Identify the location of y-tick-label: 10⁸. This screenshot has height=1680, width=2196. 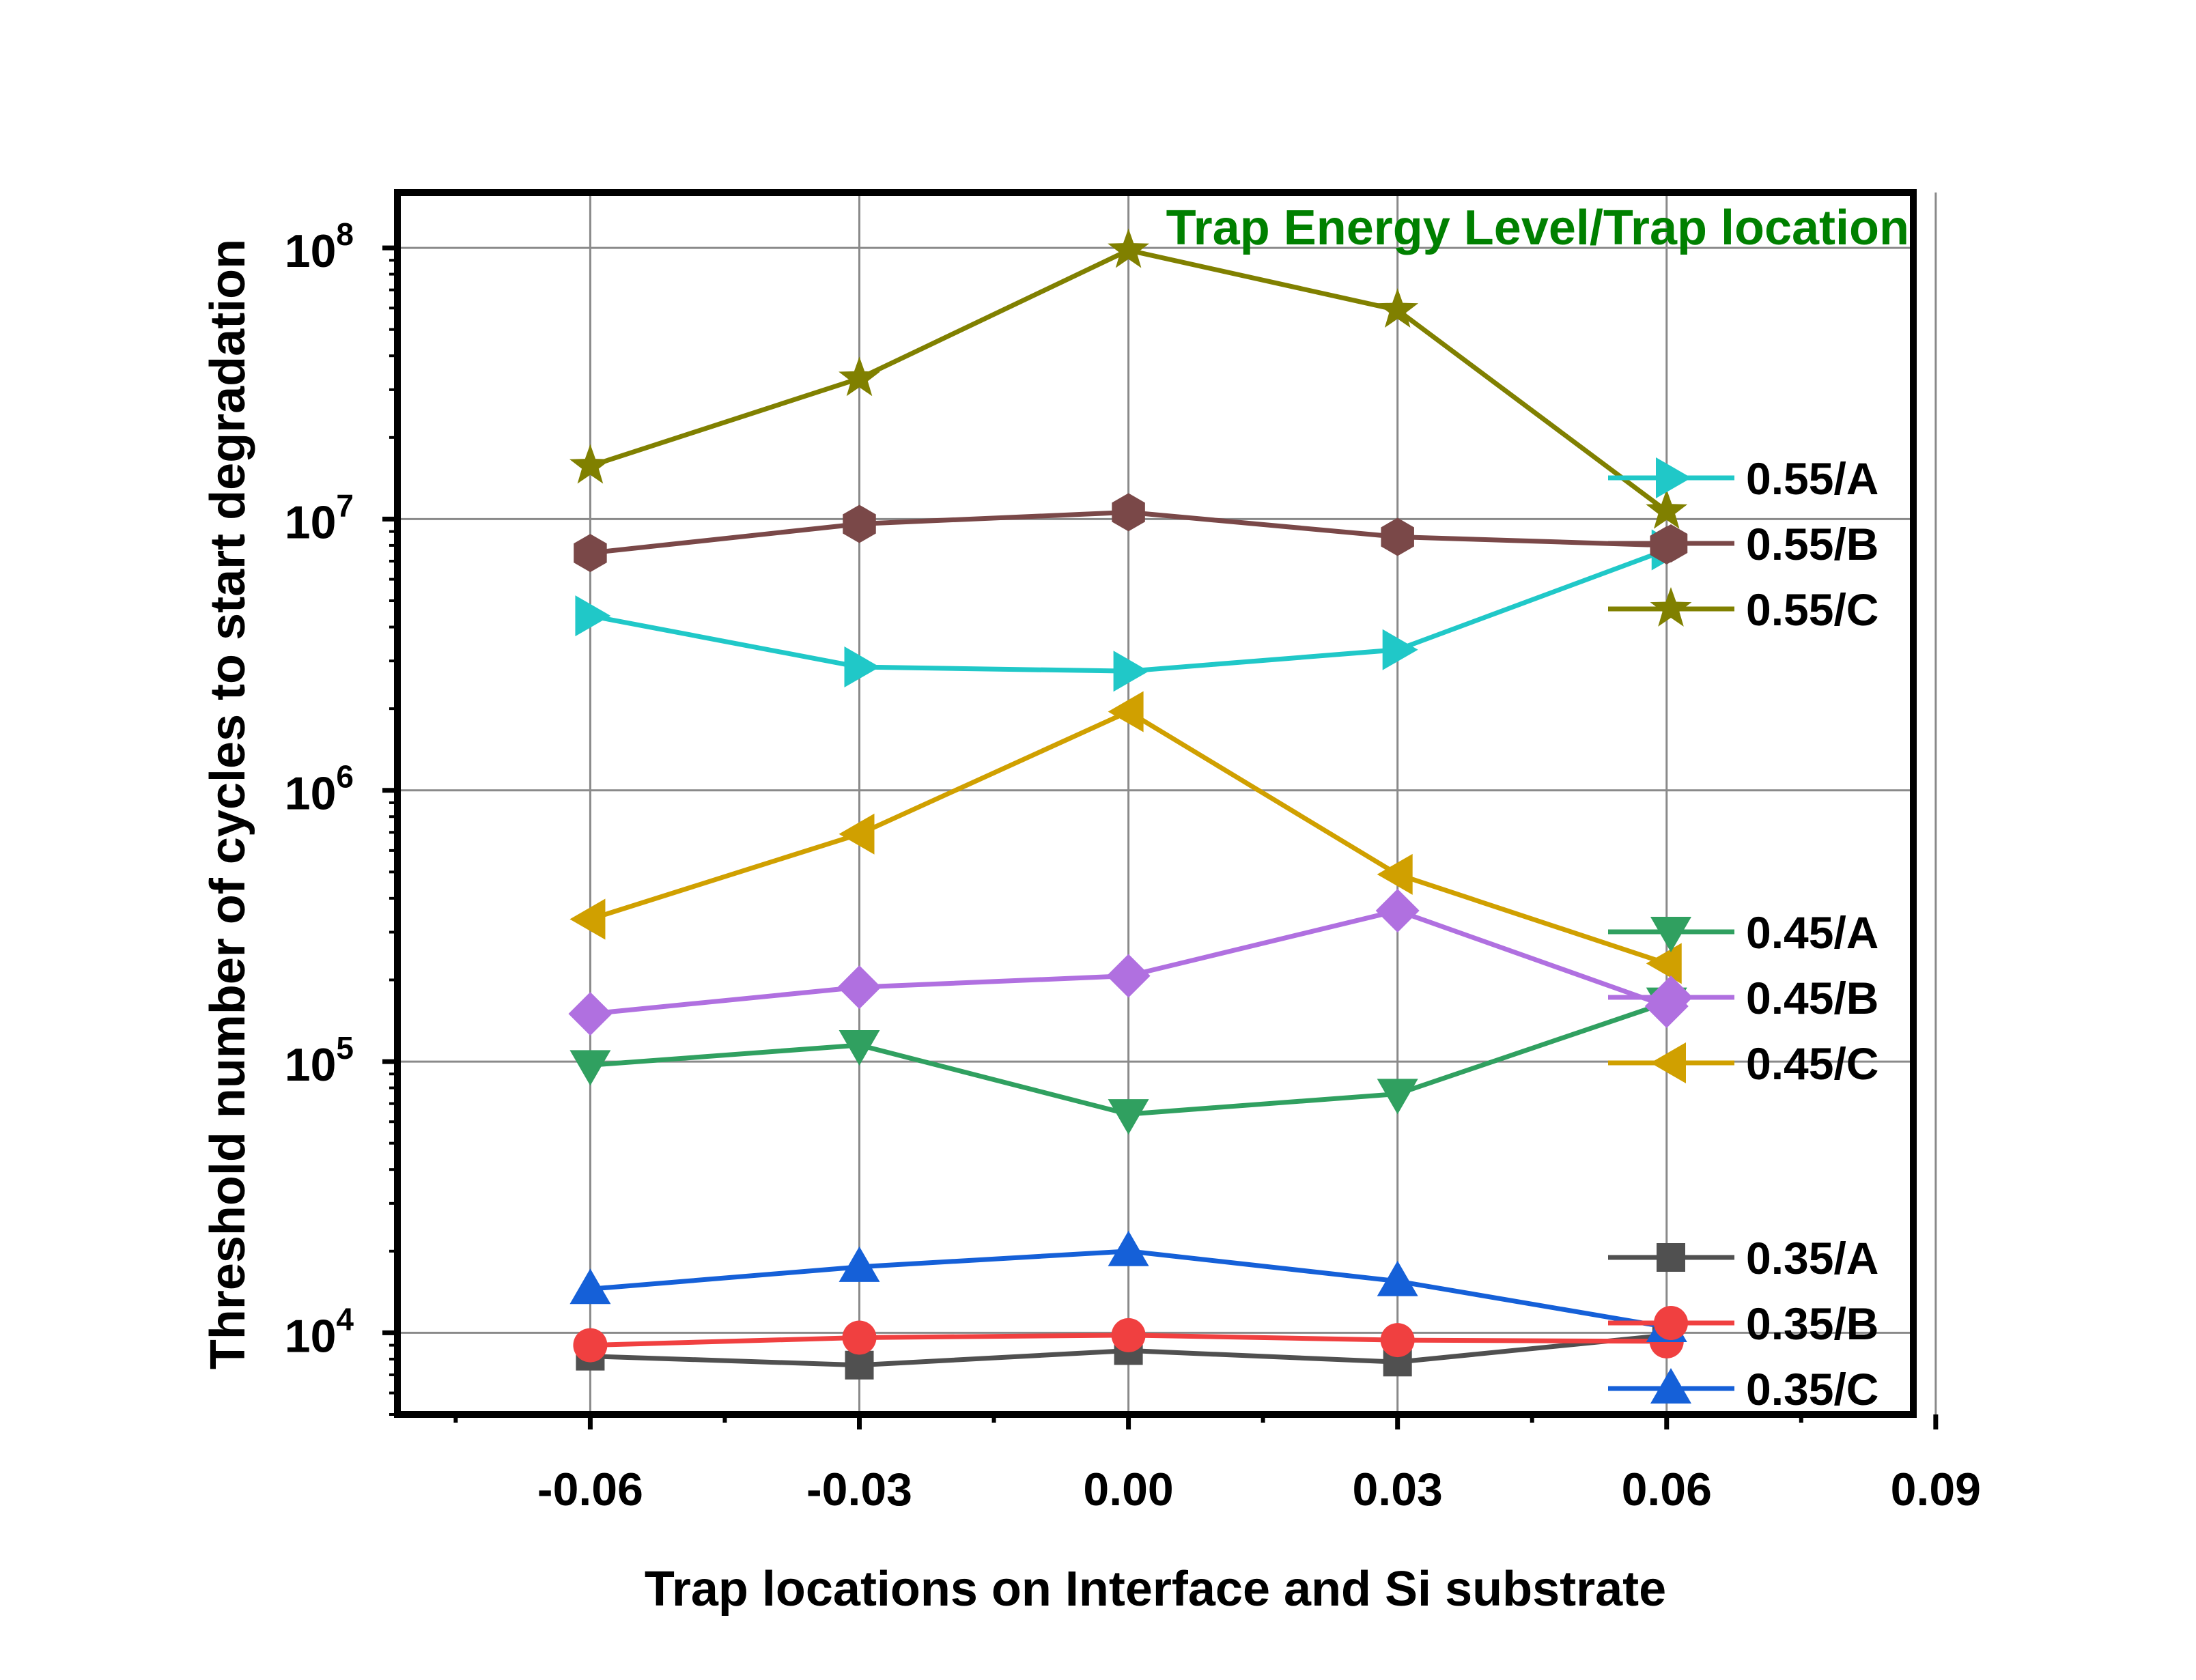
(320, 246).